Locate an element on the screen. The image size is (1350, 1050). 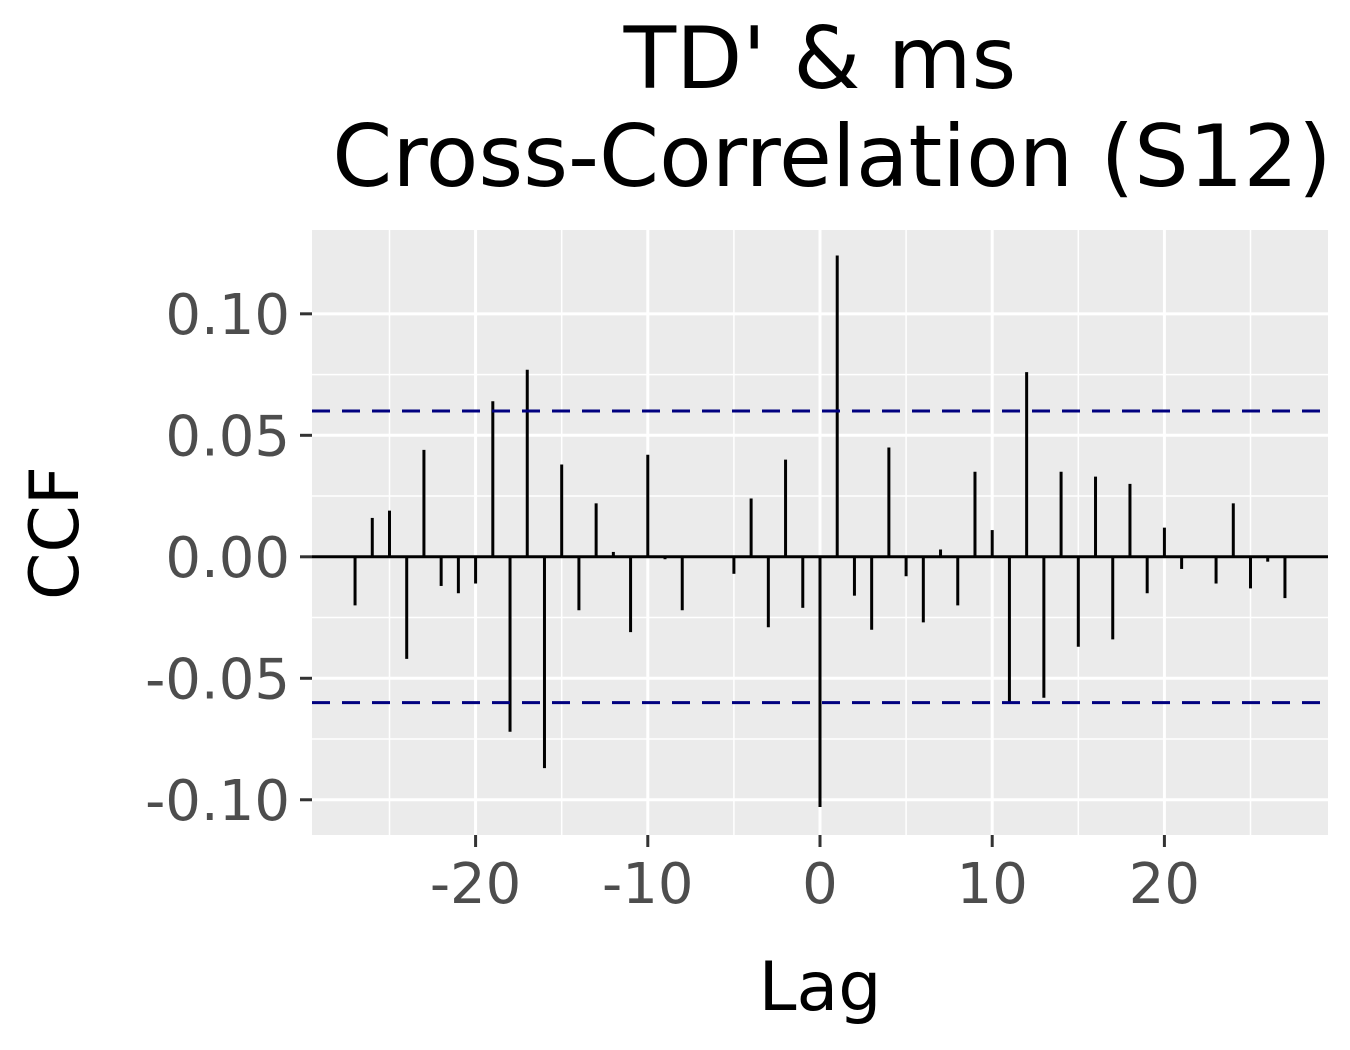
x-tick-label: 20 is located at coordinates (1164, 884).